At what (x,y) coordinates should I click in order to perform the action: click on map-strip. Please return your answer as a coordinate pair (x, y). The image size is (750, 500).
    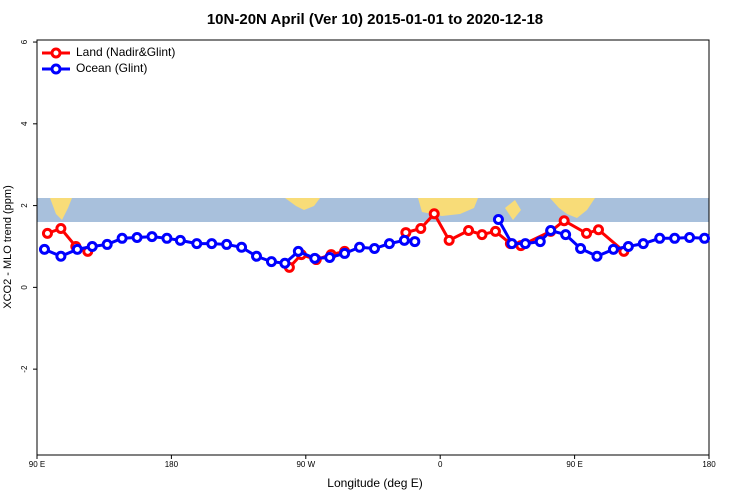
    Looking at the image, I should click on (373, 210).